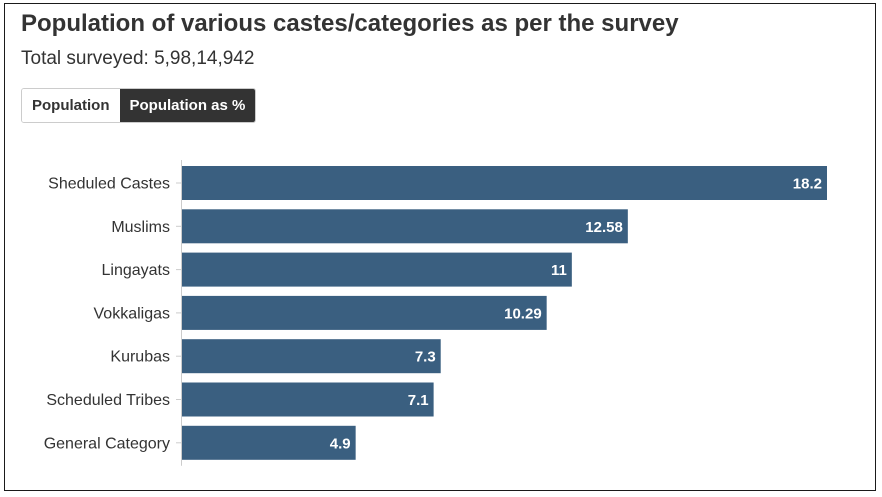  I want to click on category-label: Scheduled Tribes, so click(108, 400).